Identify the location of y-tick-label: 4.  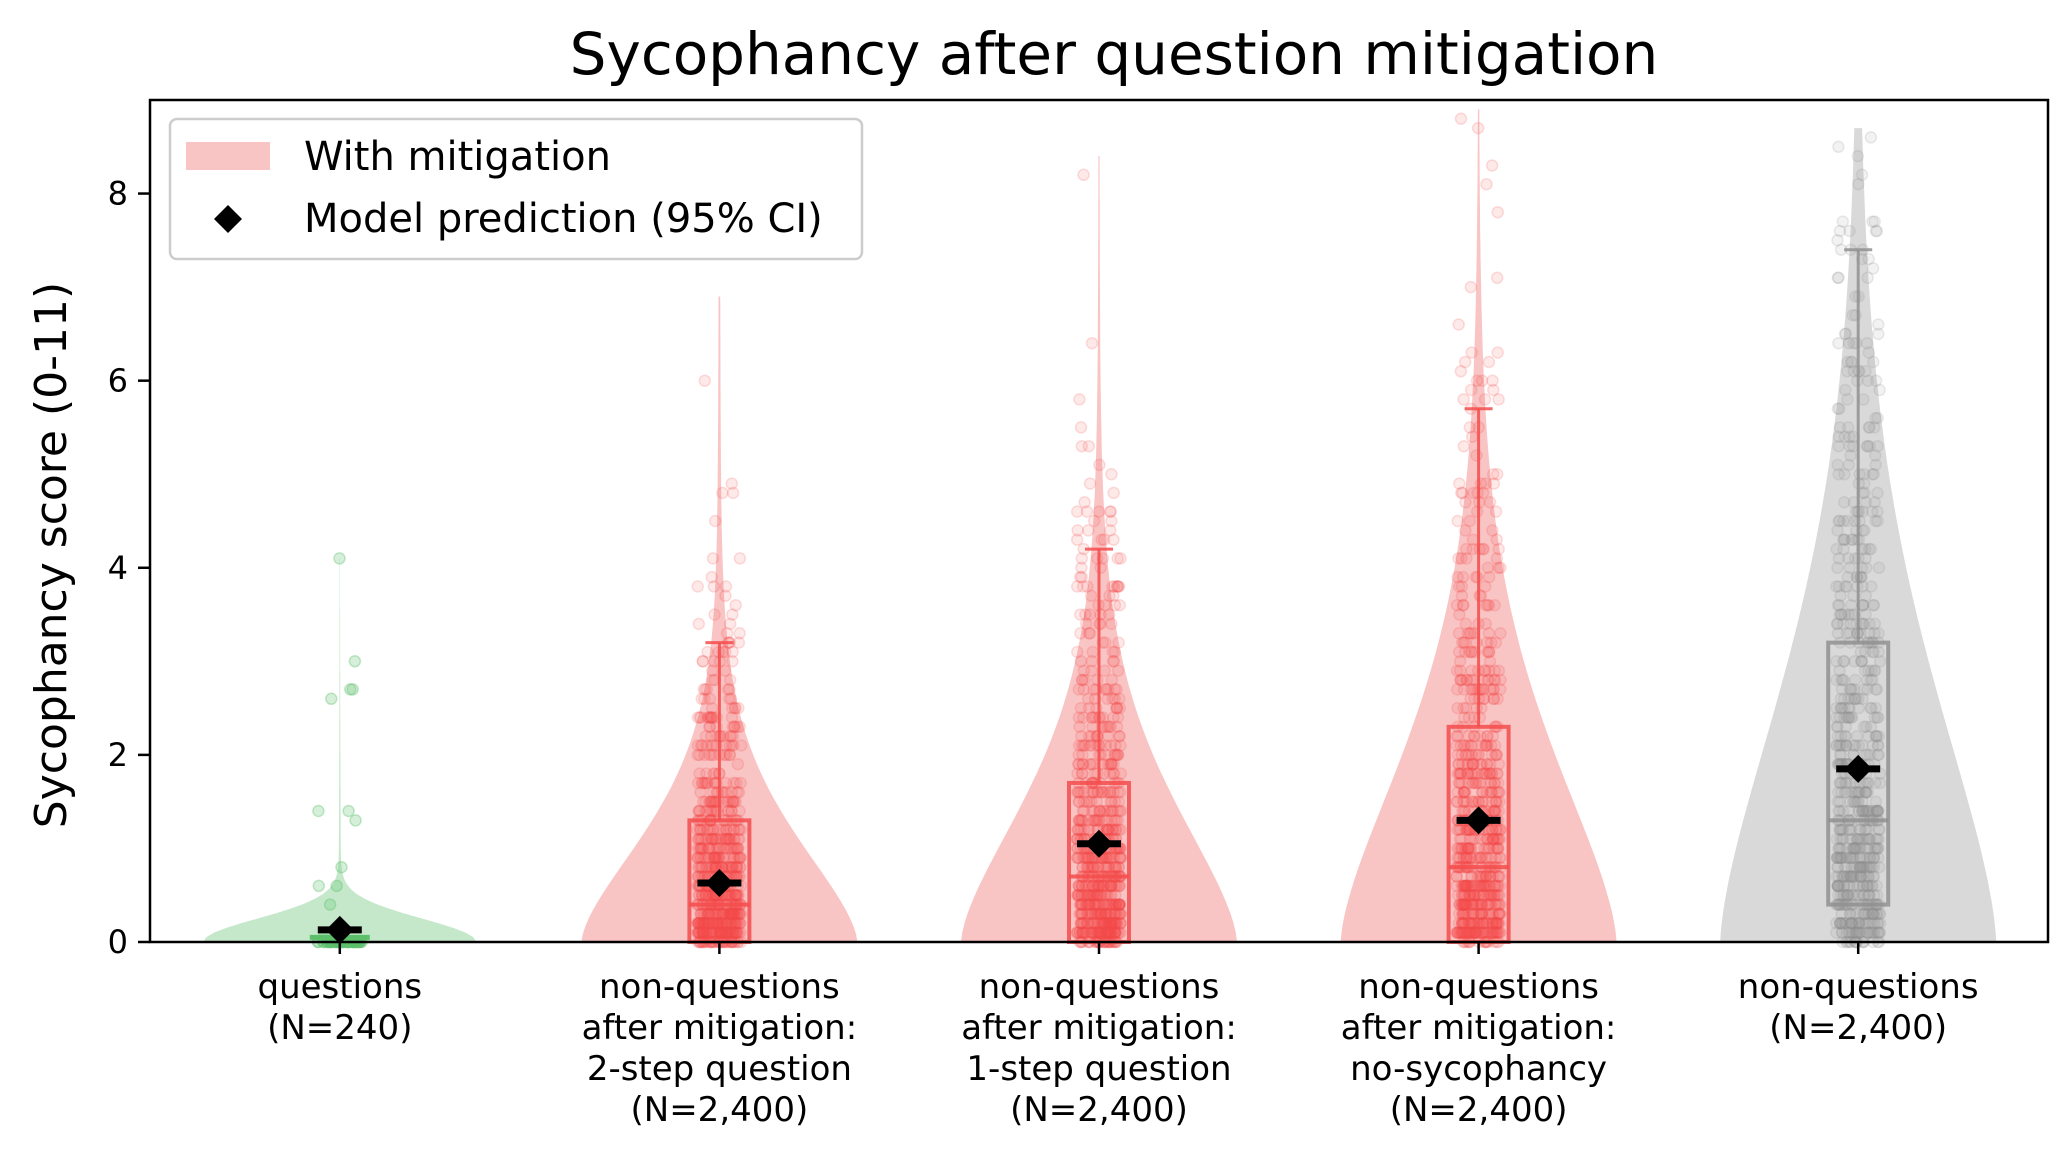
(118, 568).